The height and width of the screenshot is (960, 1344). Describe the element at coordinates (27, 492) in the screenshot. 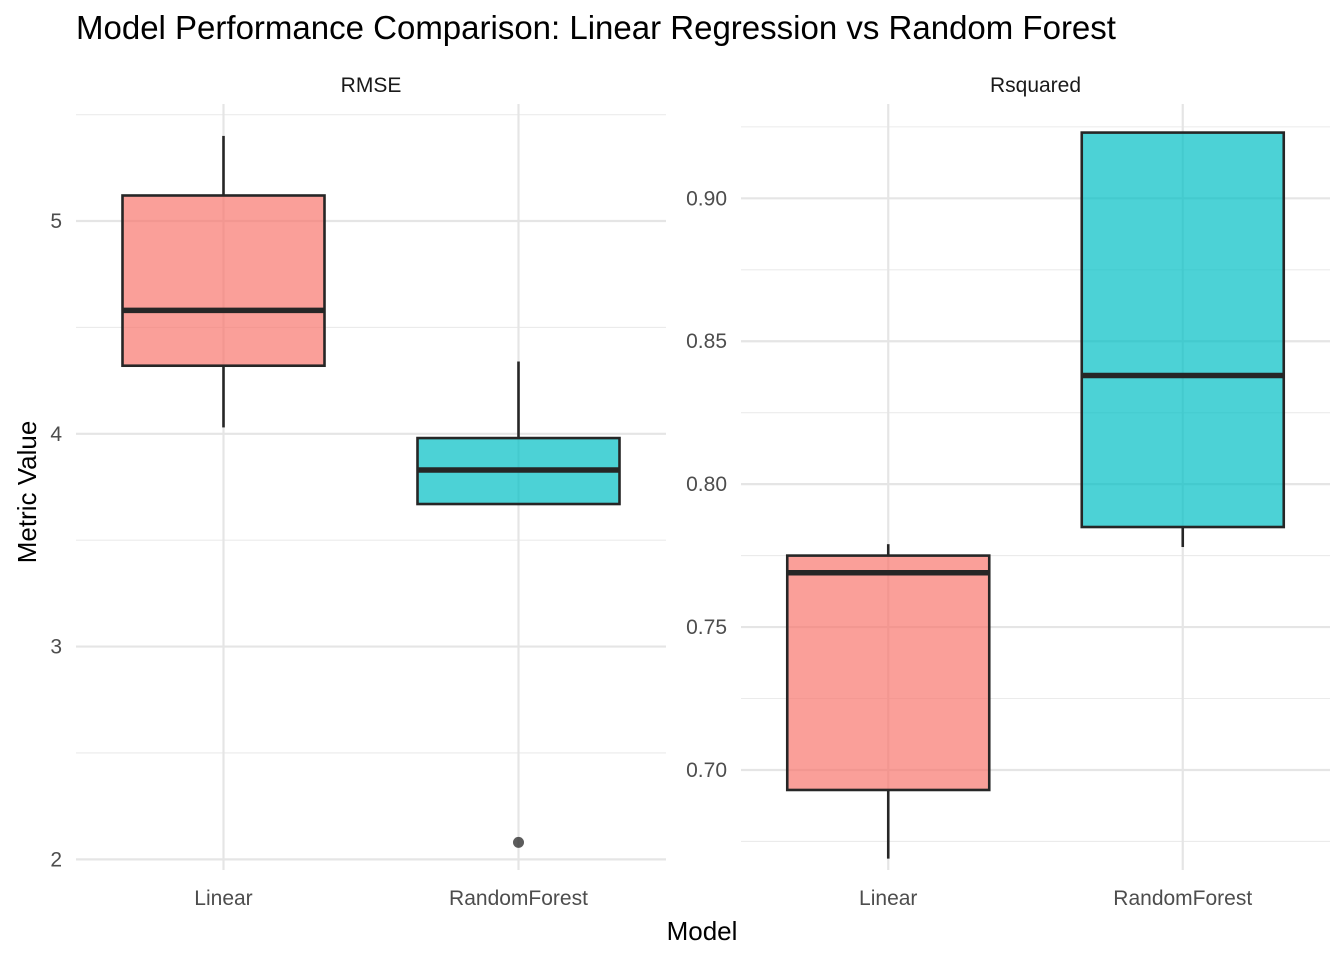

I see `y-axis-title: Metric Value` at that location.